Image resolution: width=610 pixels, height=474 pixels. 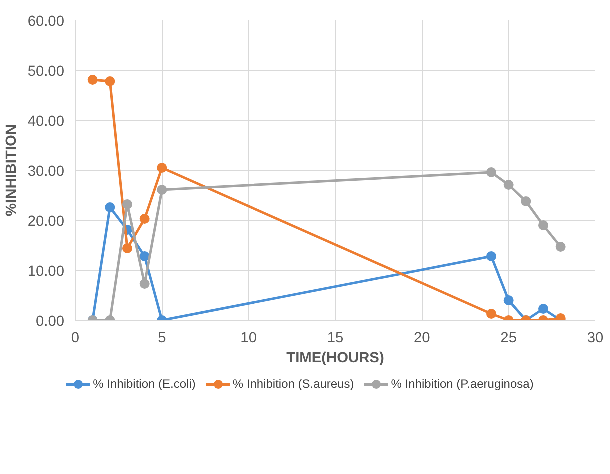 I want to click on y-tick-label: 50.00, so click(x=46, y=72).